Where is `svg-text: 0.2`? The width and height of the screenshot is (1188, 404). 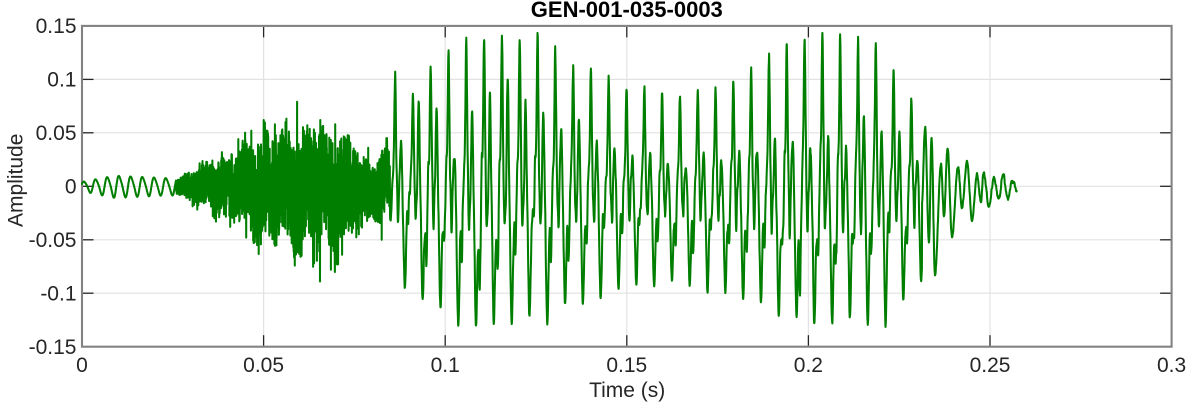
svg-text: 0.2 is located at coordinates (808, 365).